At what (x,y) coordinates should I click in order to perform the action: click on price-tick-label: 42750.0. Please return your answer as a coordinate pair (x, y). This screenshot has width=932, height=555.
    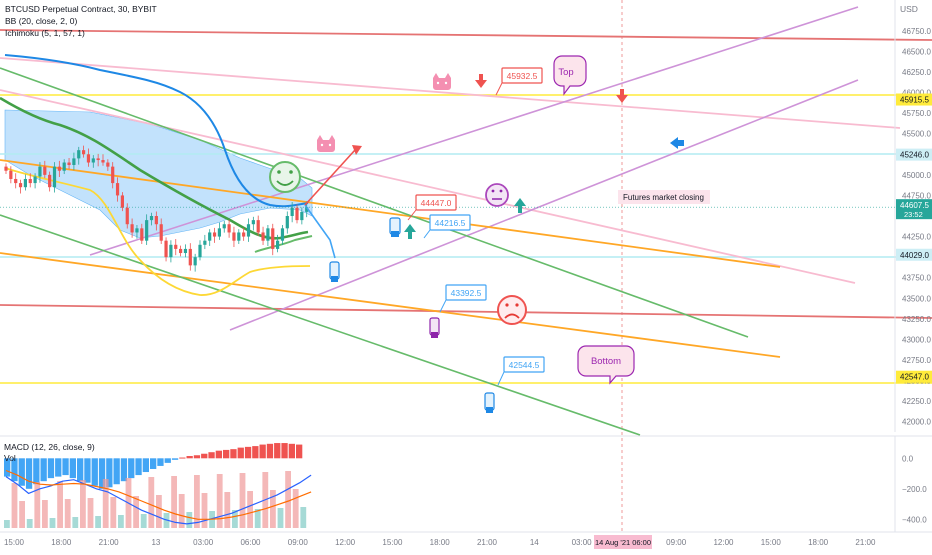
    Looking at the image, I should click on (916, 360).